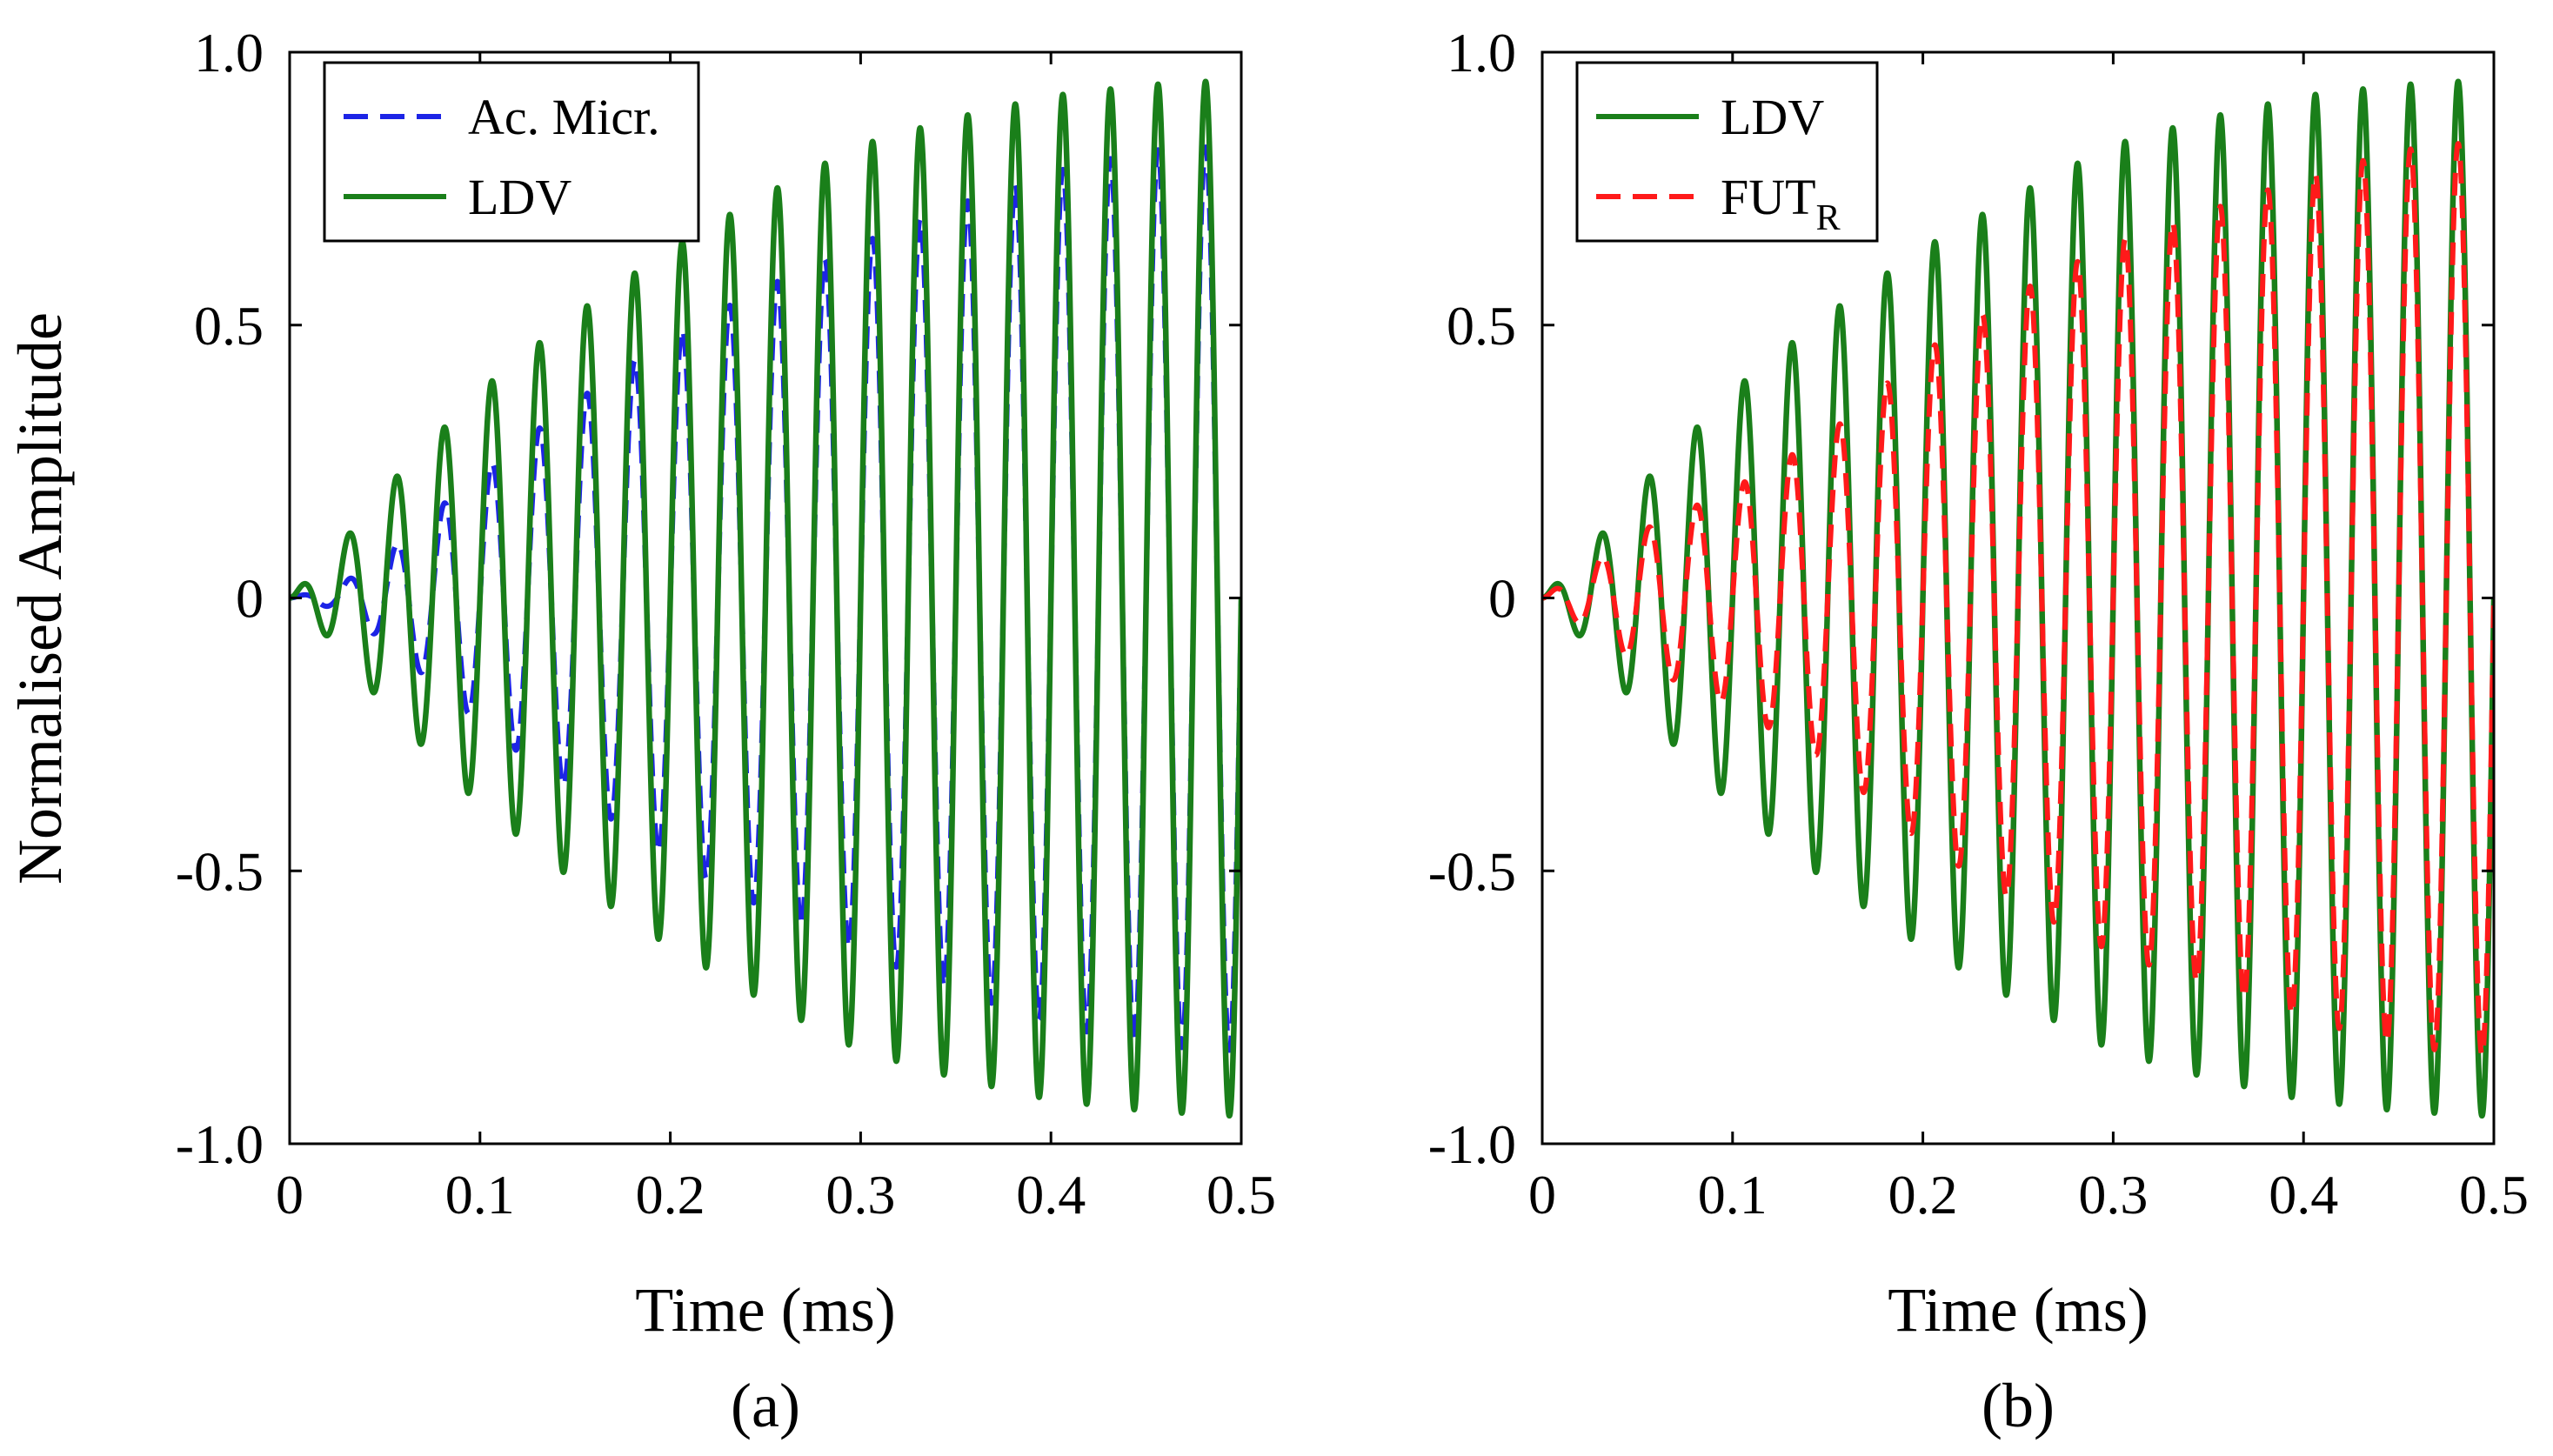  What do you see at coordinates (765, 1405) in the screenshot?
I see `panel-label: (a)` at bounding box center [765, 1405].